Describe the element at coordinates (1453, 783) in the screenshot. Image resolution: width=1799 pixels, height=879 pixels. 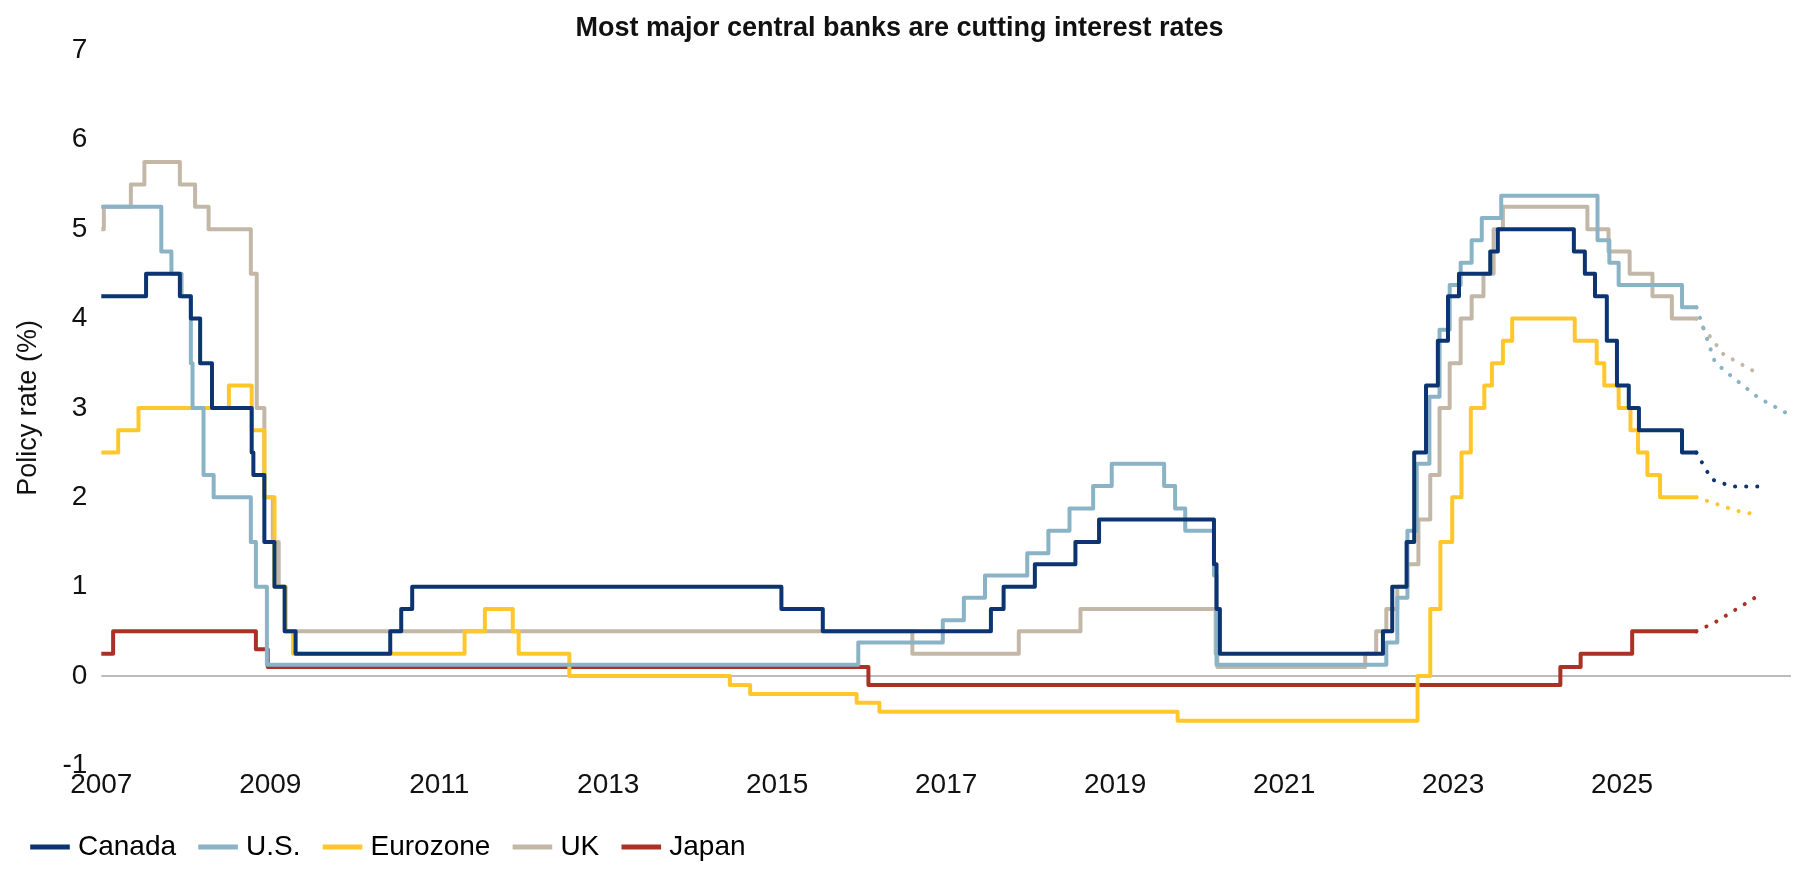
I see `x-tick-label: 2023` at that location.